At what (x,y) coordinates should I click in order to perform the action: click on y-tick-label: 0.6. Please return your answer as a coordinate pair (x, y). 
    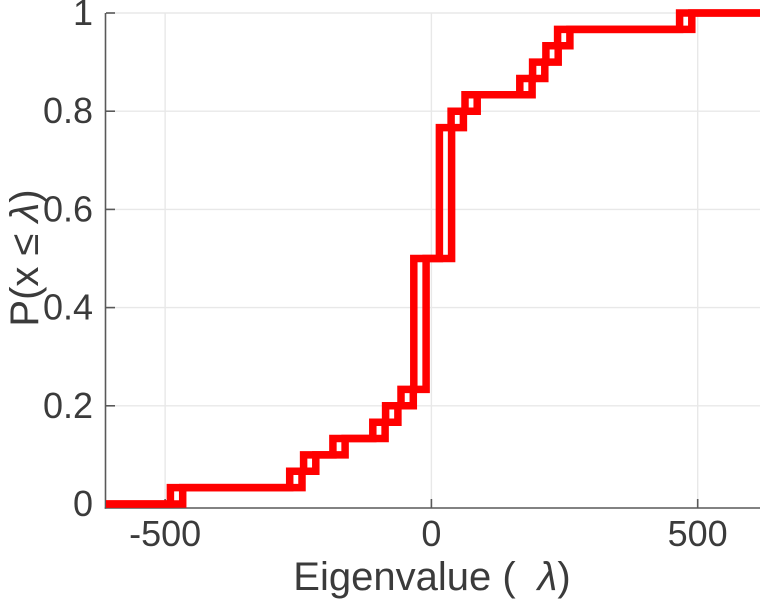
    Looking at the image, I should click on (68, 208).